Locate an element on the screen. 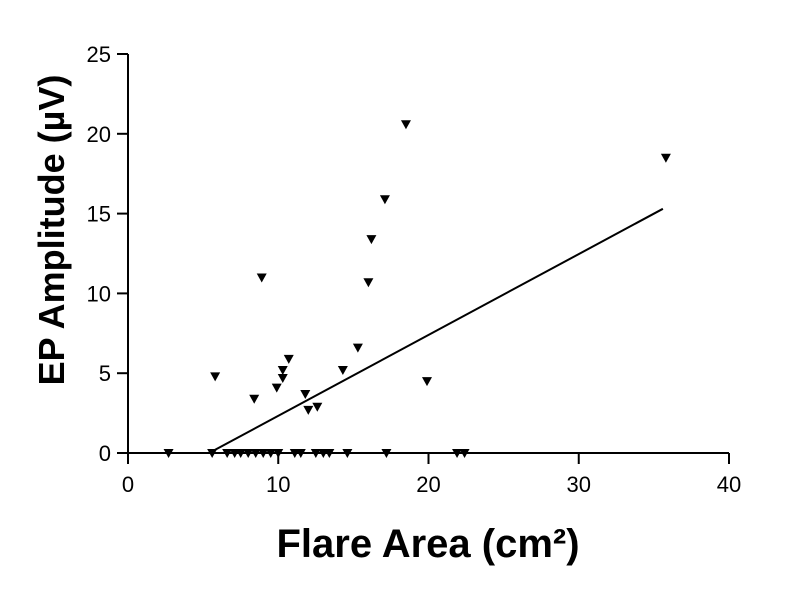  y-tick-label: 0 is located at coordinates (105, 453).